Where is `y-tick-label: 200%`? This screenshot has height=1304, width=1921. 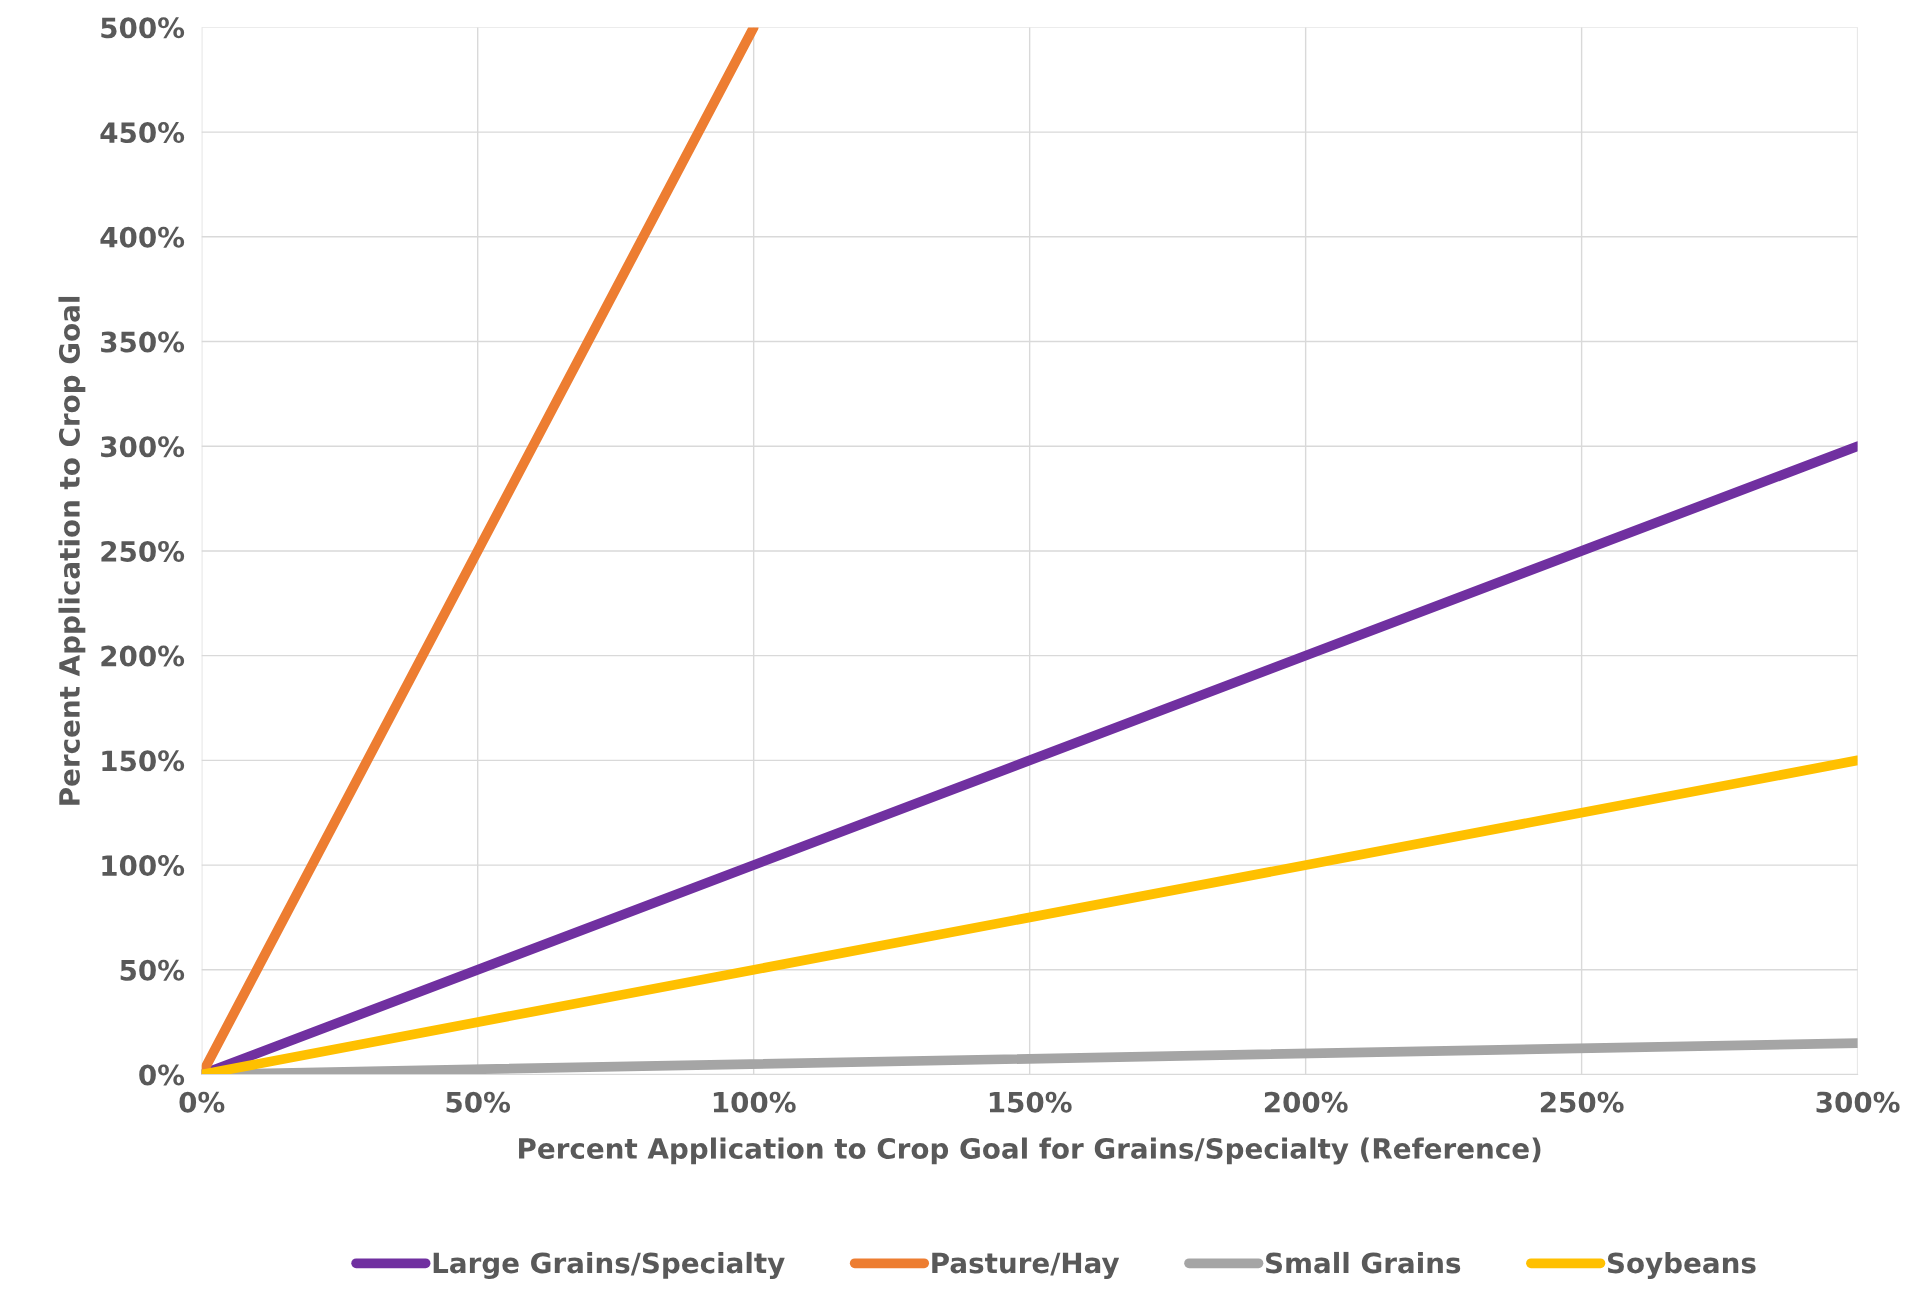 y-tick-label: 200% is located at coordinates (143, 656).